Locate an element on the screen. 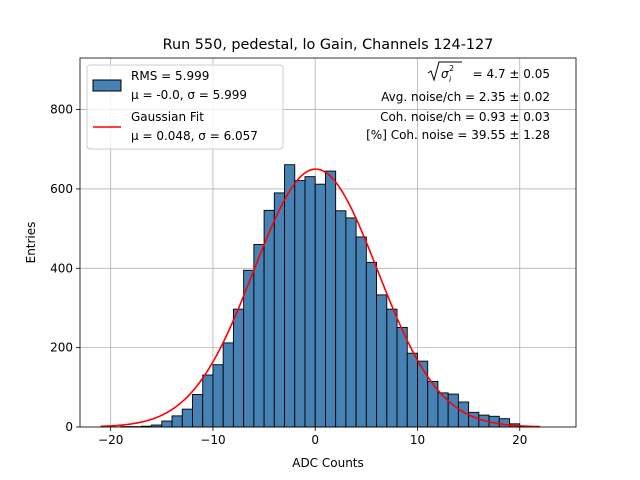 This screenshot has width=640, height=480. sigma-superscript: 2 is located at coordinates (451, 68).